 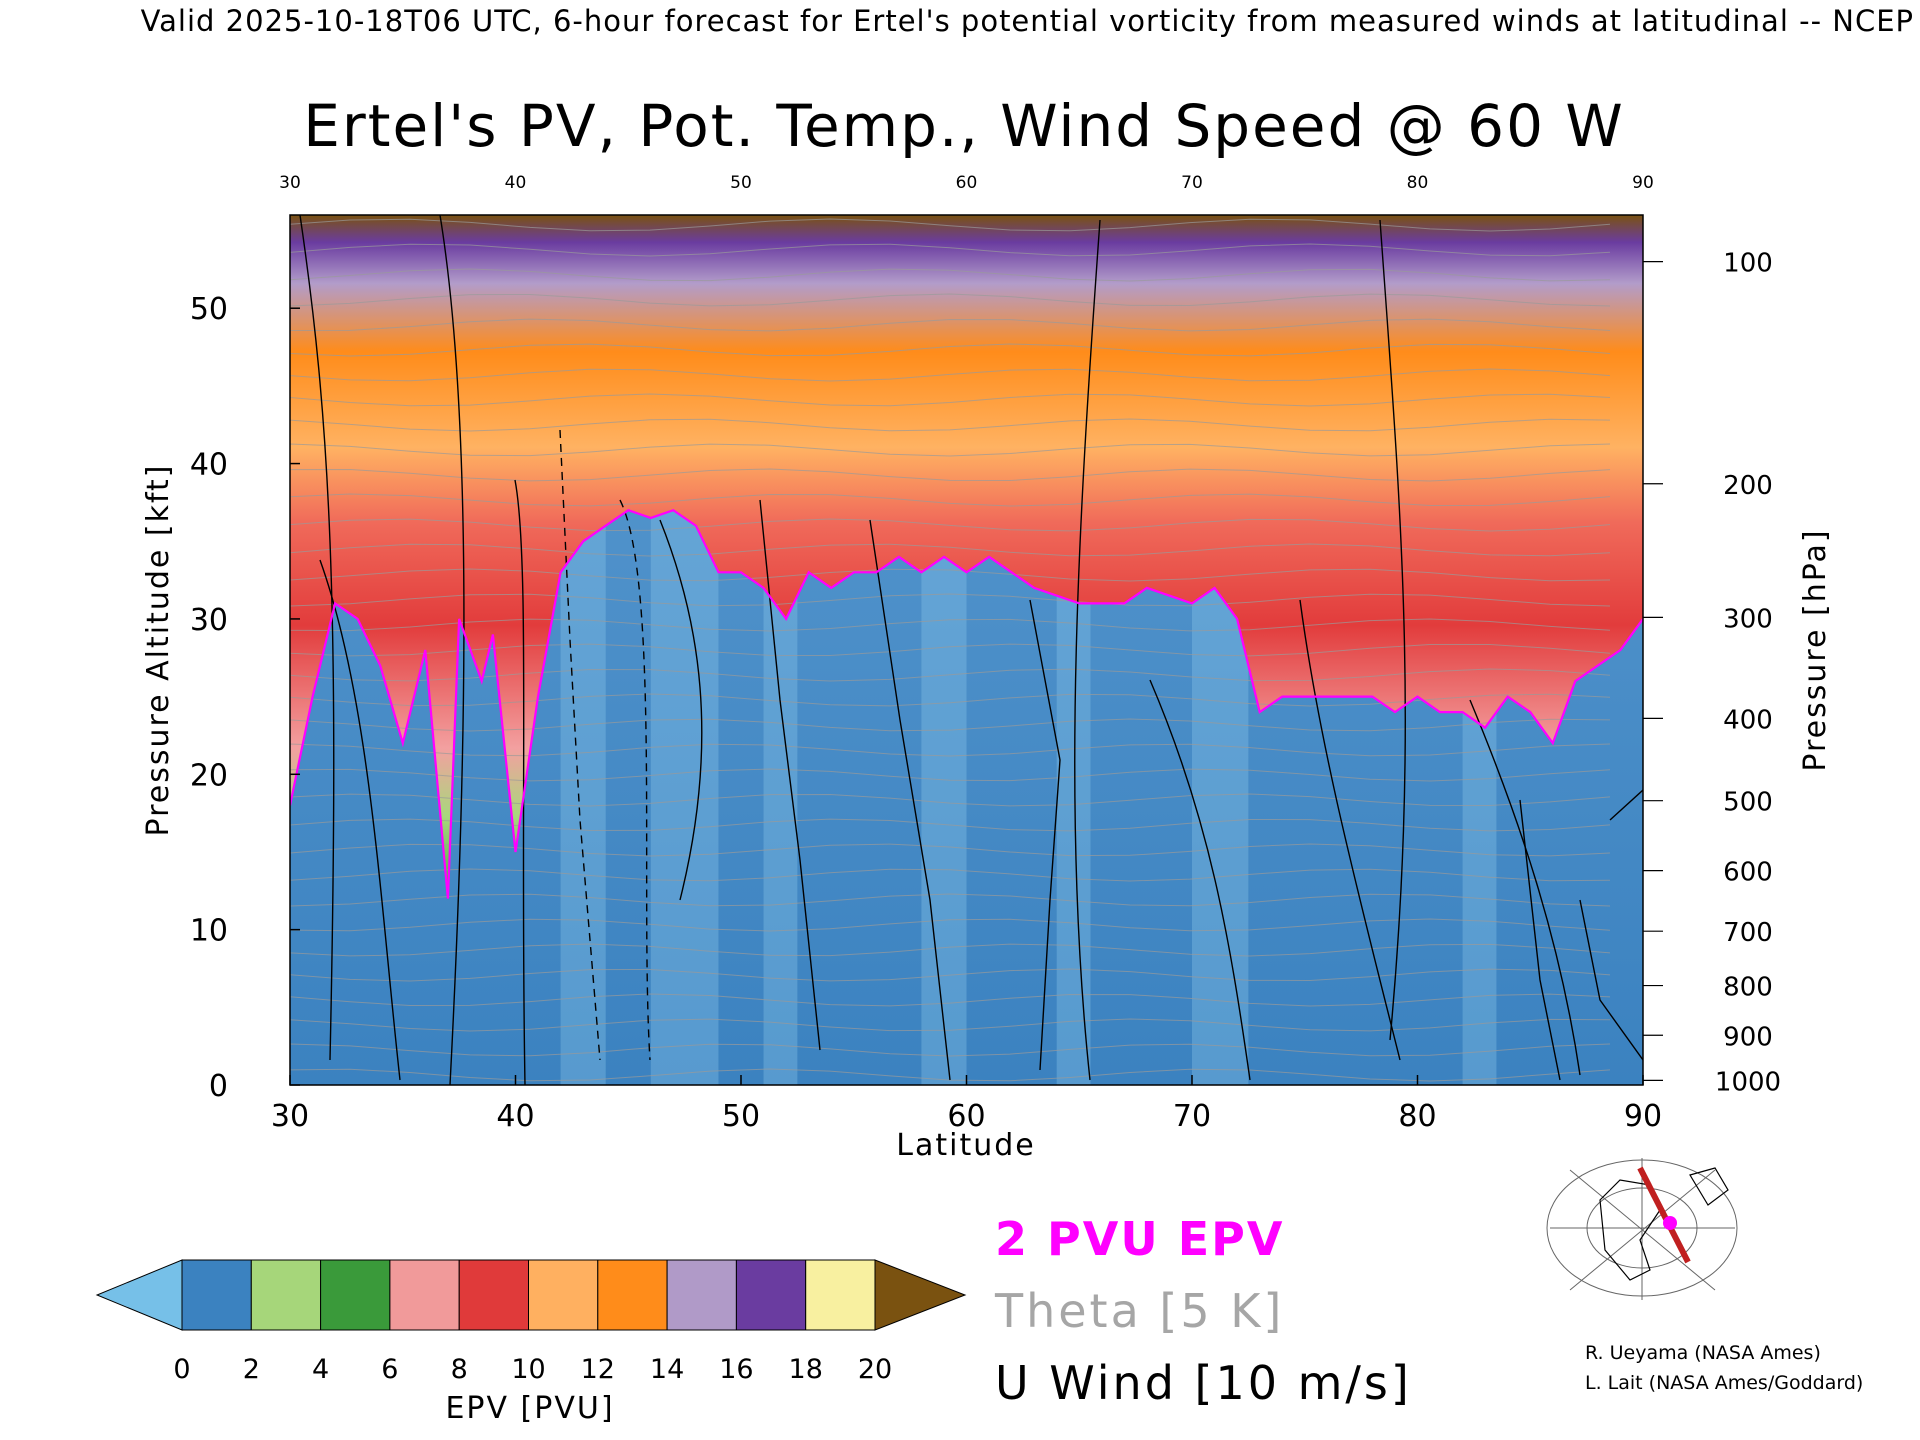 I want to click on y-tick-label: 0, so click(x=218, y=1086).